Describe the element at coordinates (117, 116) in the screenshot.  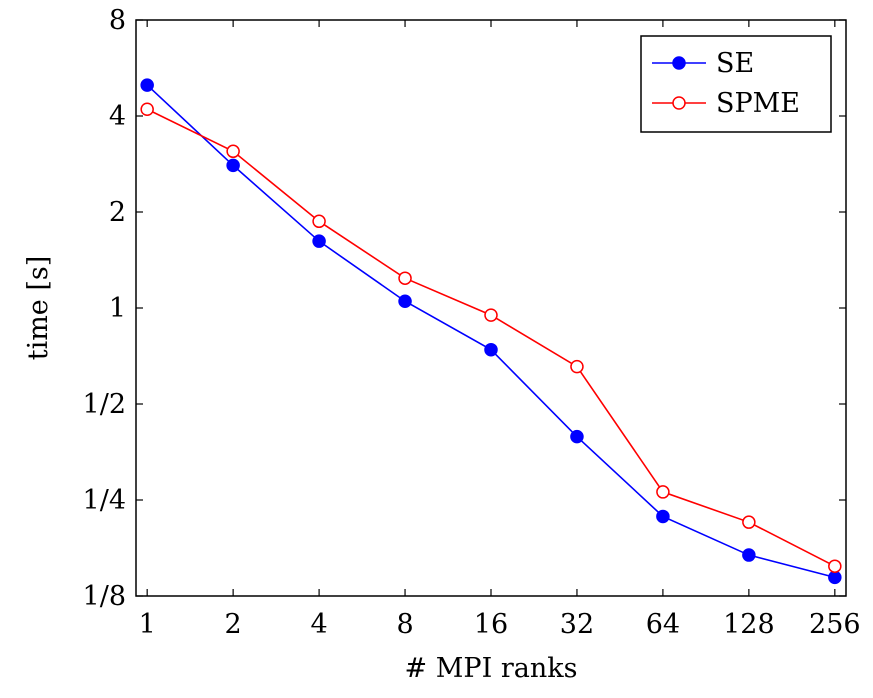
I see `y-tick-label: 4` at that location.